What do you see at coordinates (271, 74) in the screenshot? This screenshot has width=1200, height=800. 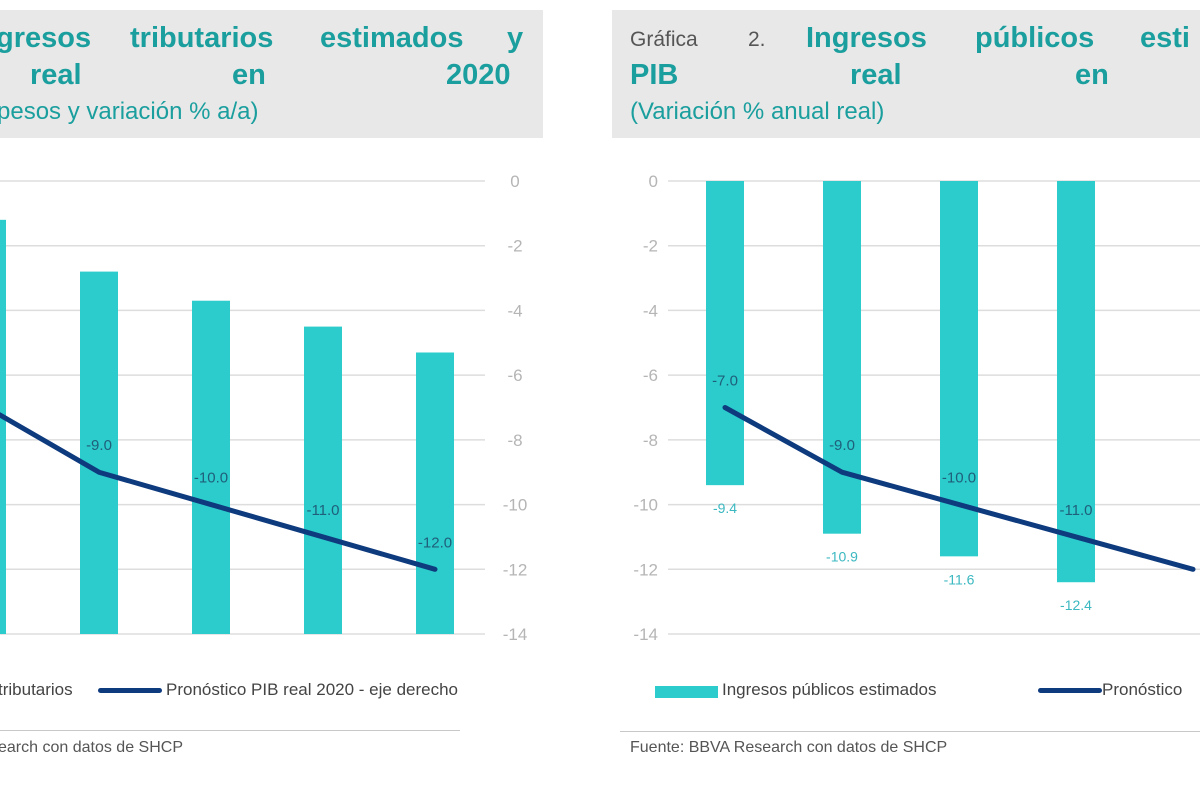 I see `left-title-box` at bounding box center [271, 74].